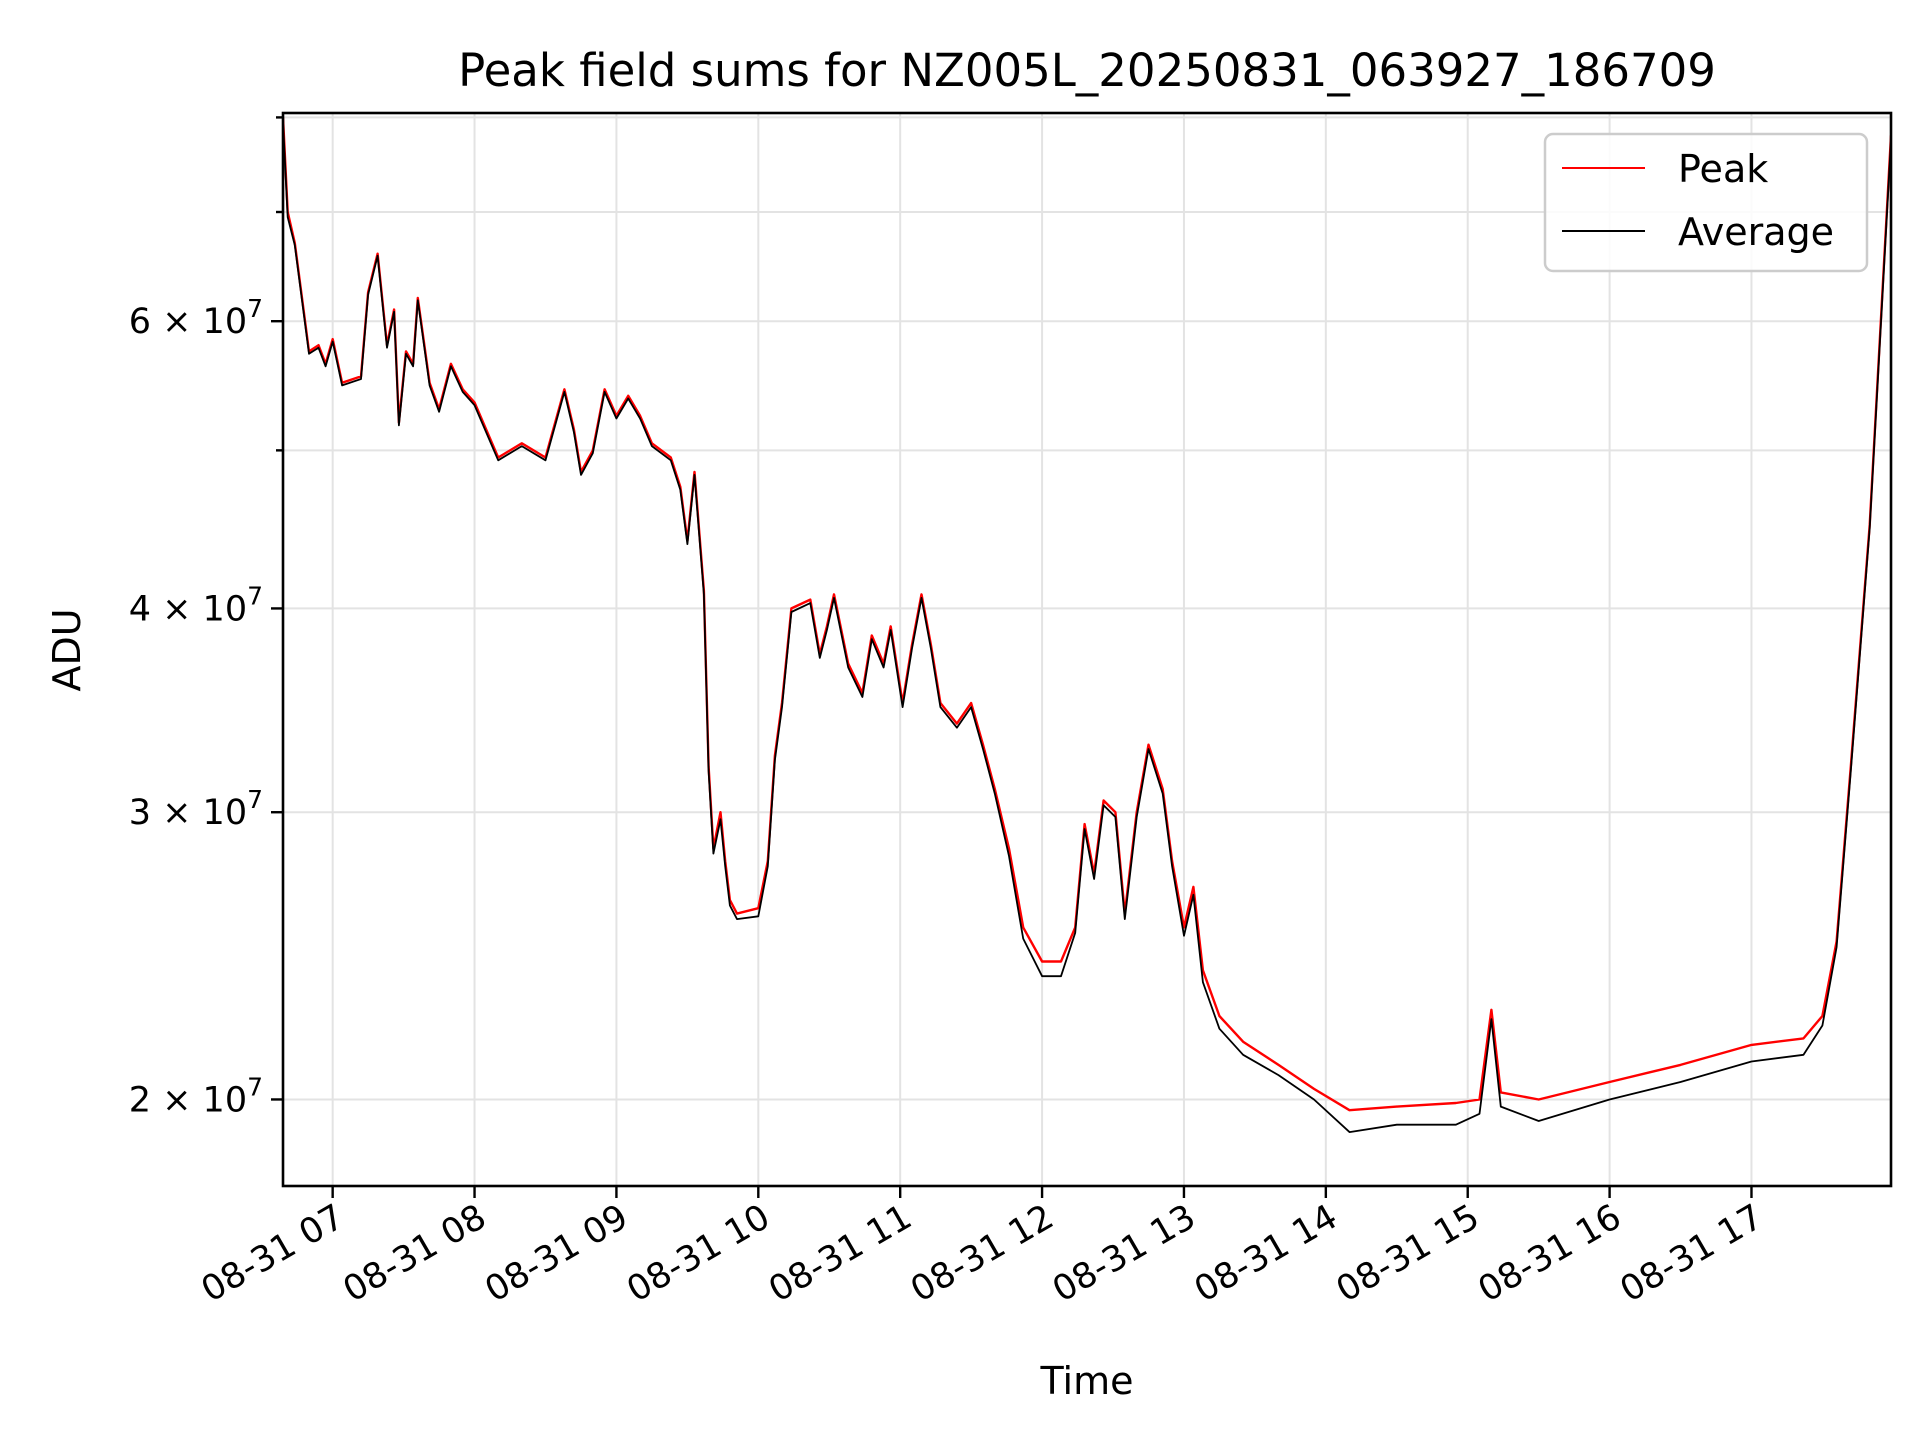 This screenshot has height=1440, width=1920. What do you see at coordinates (67, 649) in the screenshot?
I see `y-axis-label: ADU` at bounding box center [67, 649].